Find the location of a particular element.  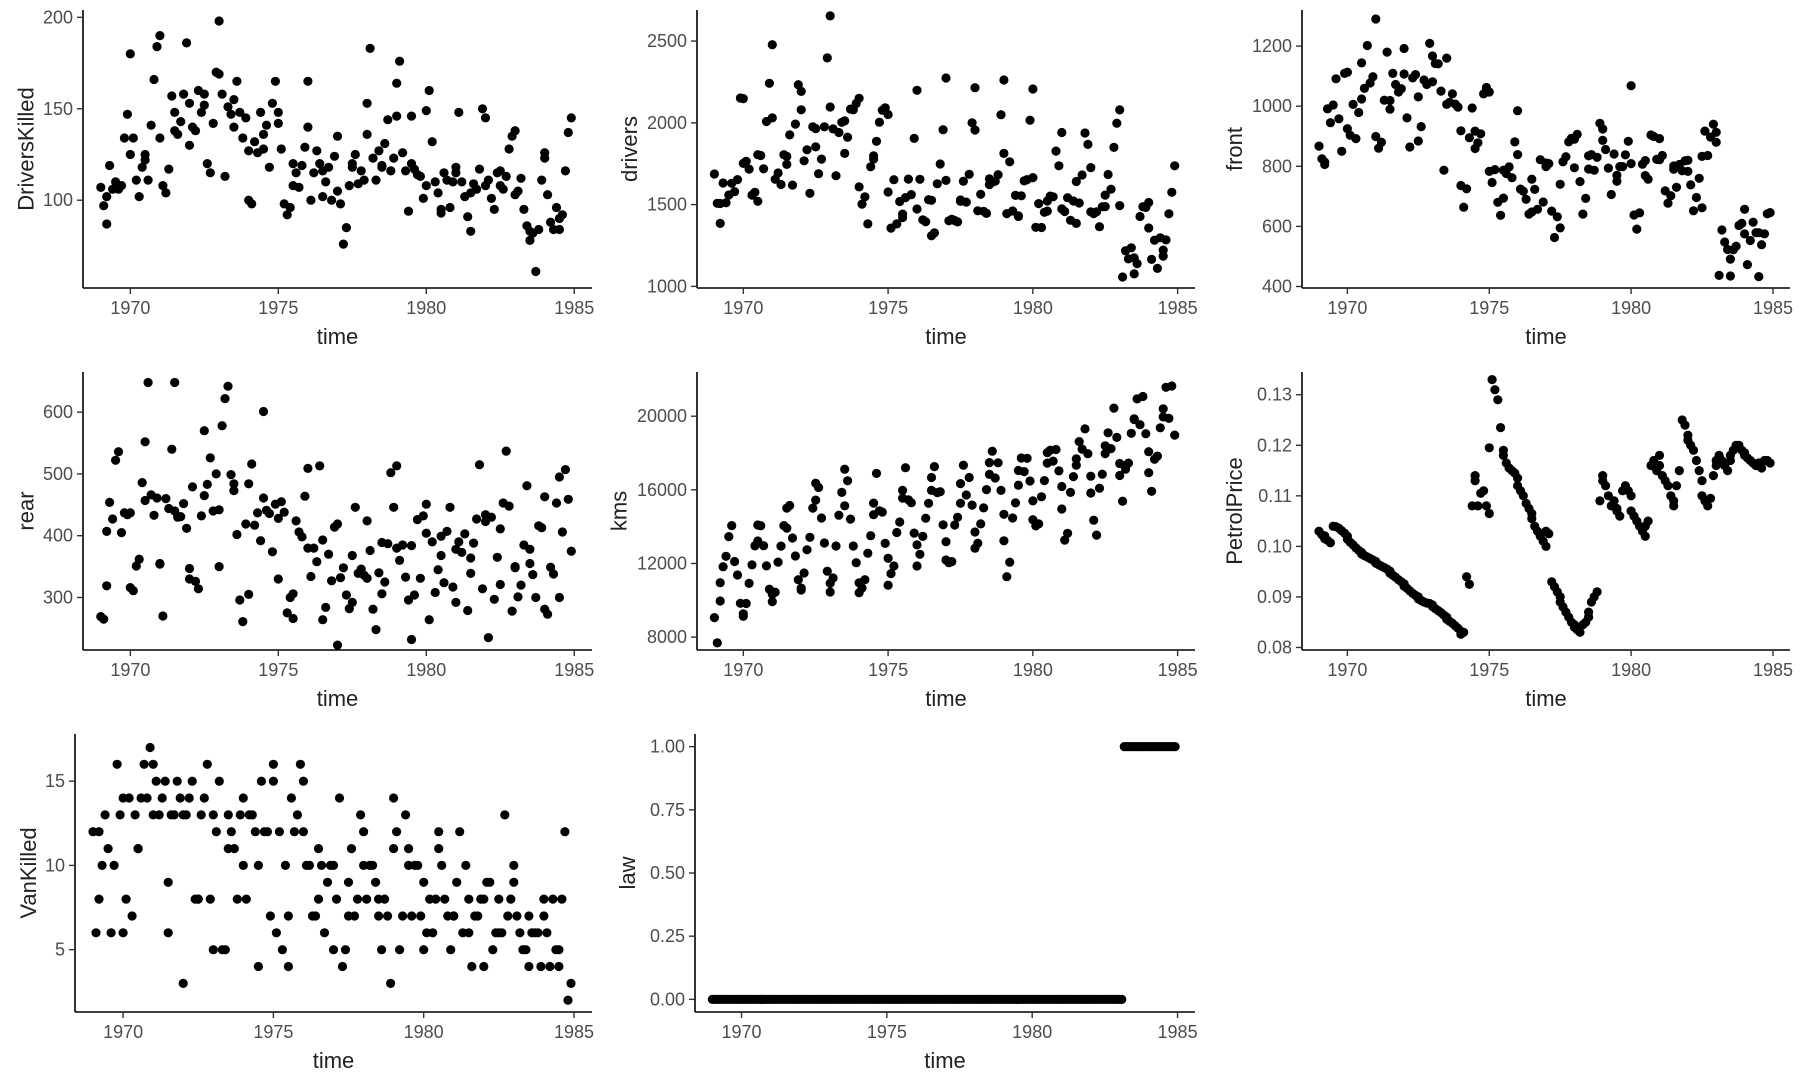

y-tick-label: 1000 is located at coordinates (667, 286).